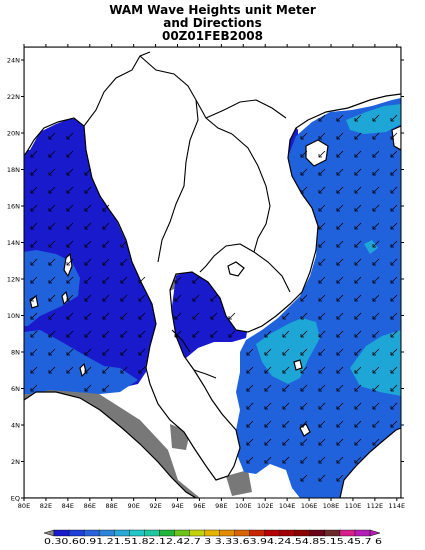  Describe the element at coordinates (243, 506) in the screenshot. I see `lon-label: 100E` at that location.